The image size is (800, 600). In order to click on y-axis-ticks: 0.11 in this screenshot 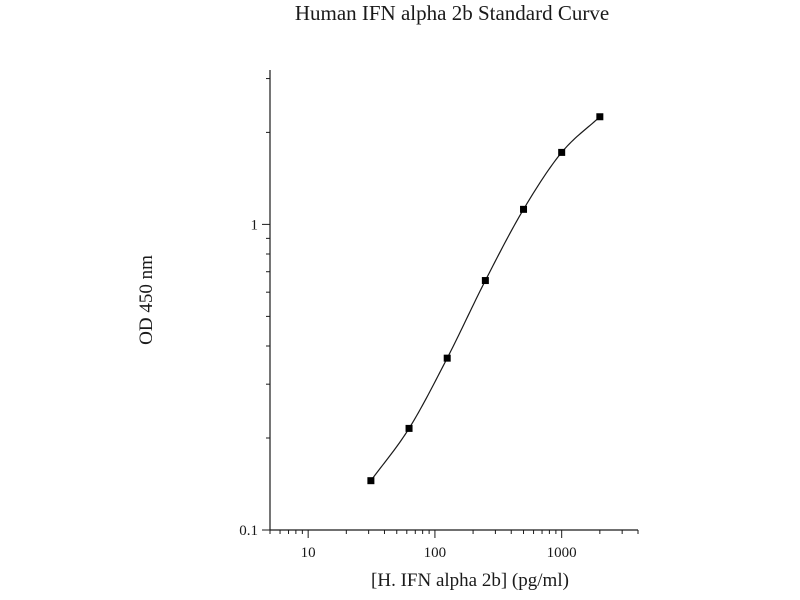, I will do `click(254, 308)`.